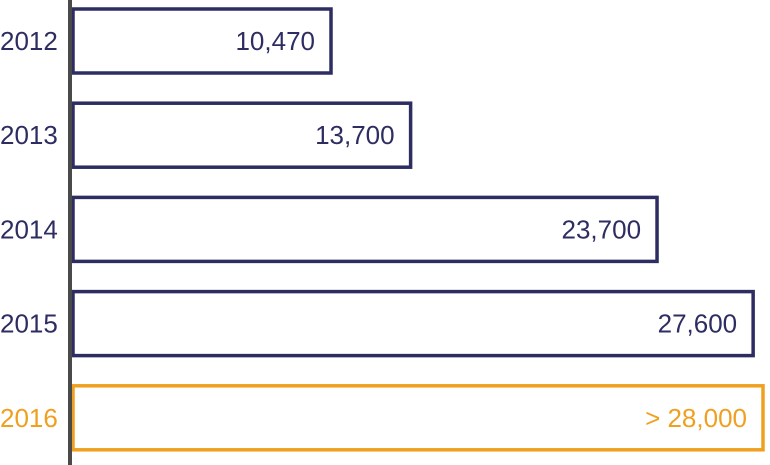 The height and width of the screenshot is (465, 770). What do you see at coordinates (418, 418) in the screenshot?
I see `bar-2016` at bounding box center [418, 418].